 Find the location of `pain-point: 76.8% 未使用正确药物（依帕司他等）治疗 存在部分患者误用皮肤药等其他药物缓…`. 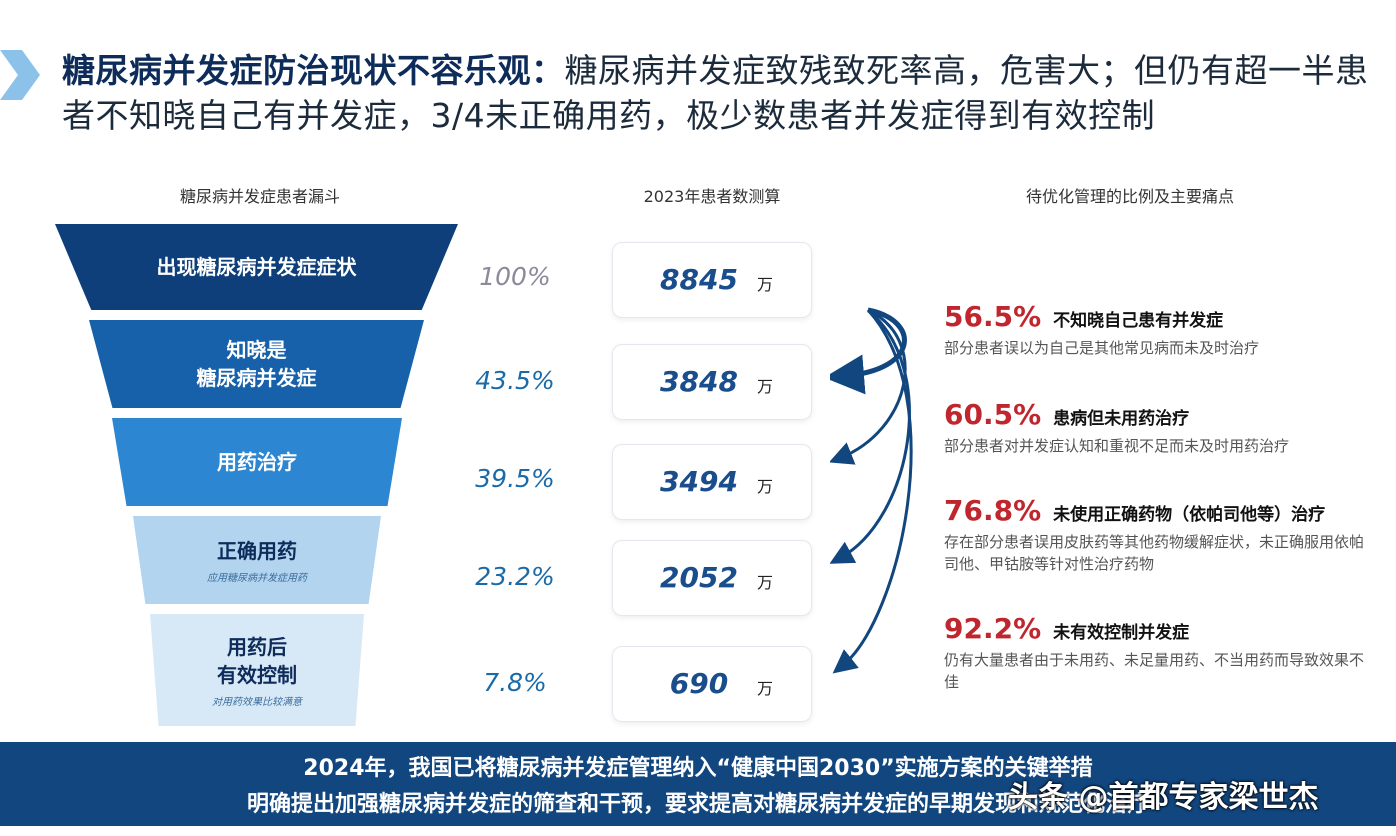

pain-point: 76.8% 未使用正确药物（依帕司他等）治疗 存在部分患者误用皮肤药等其他药物缓… is located at coordinates (1159, 534).